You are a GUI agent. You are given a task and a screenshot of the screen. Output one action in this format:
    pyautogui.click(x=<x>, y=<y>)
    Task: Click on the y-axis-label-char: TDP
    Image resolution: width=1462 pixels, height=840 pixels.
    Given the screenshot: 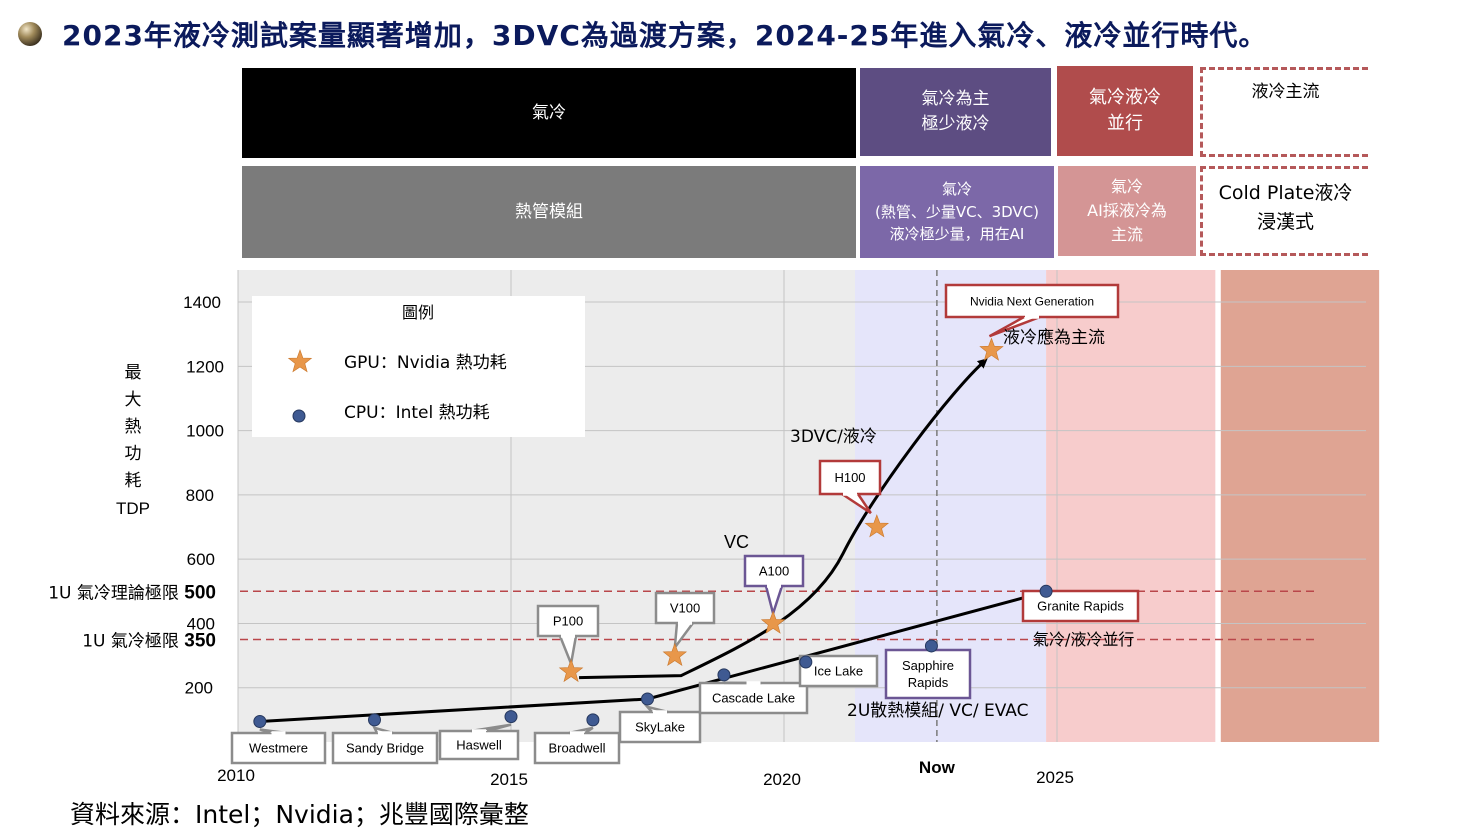 What is the action you would take?
    pyautogui.click(x=133, y=508)
    